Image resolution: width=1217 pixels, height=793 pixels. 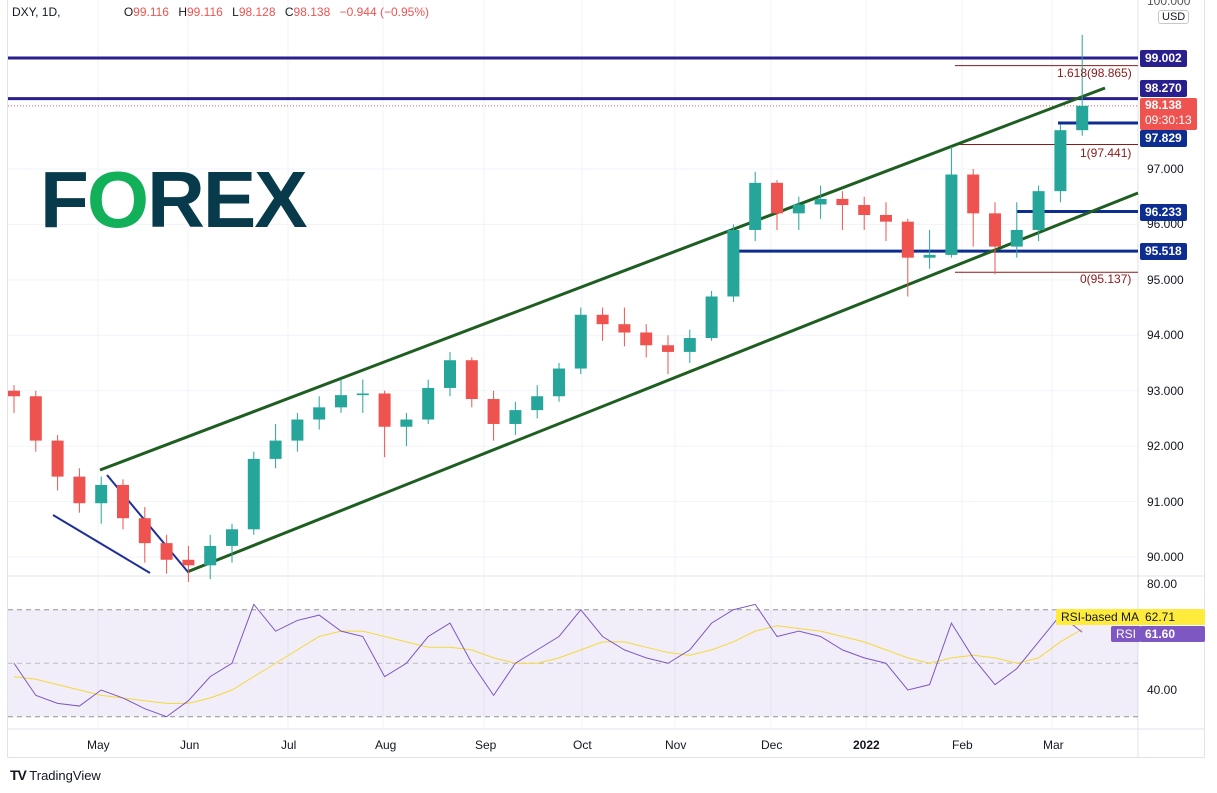 What do you see at coordinates (548, 664) in the screenshot?
I see `rsi-ma-line` at bounding box center [548, 664].